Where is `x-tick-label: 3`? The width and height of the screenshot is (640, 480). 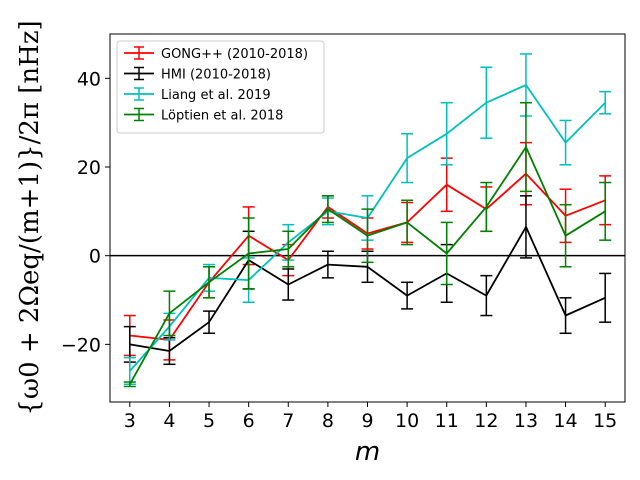
x-tick-label: 3 is located at coordinates (130, 421).